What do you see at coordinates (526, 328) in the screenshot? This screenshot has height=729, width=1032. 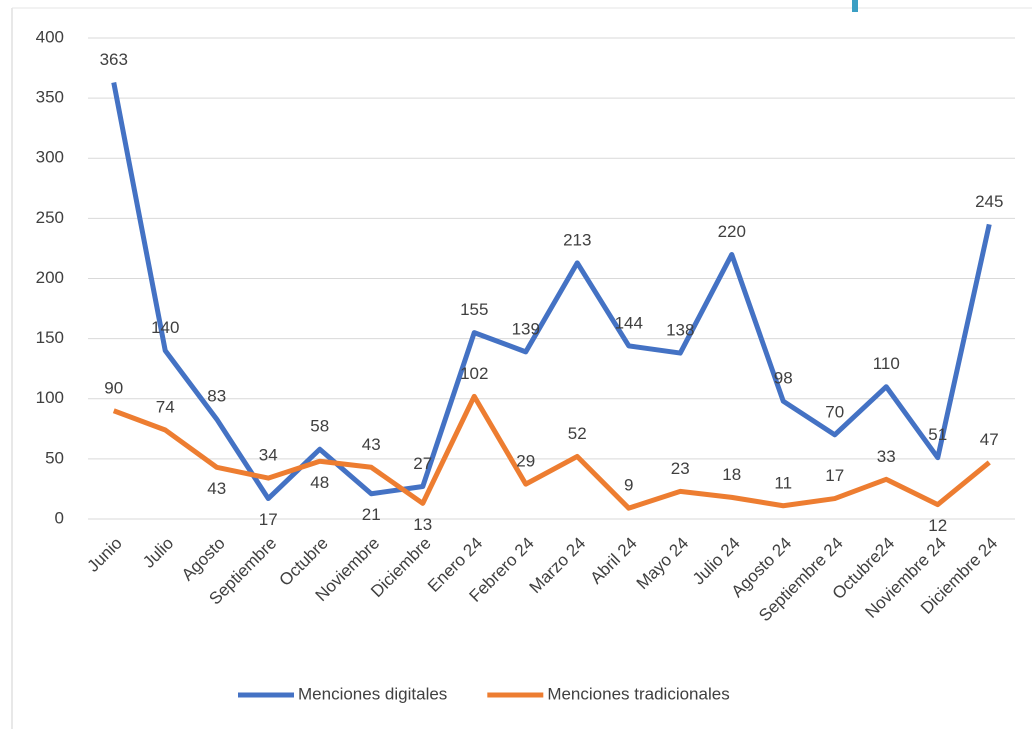 I see `data-label: 139` at bounding box center [526, 328].